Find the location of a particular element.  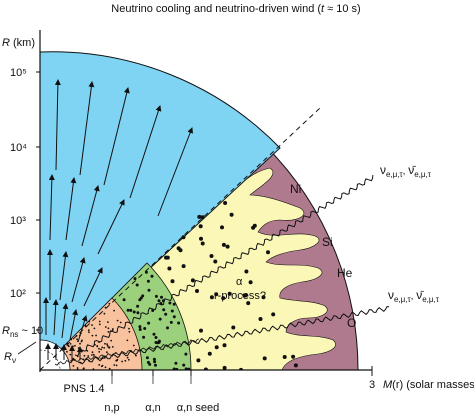

label-np: n,p is located at coordinates (111, 408).